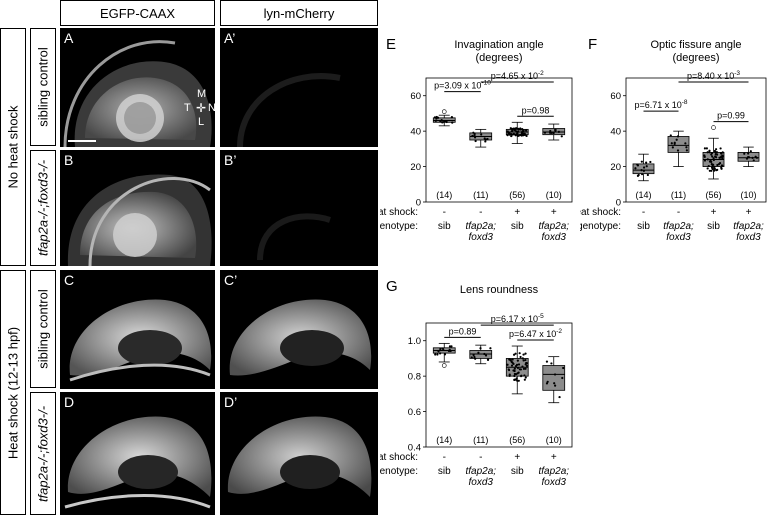 Image resolution: width=774 pixels, height=516 pixels. I want to click on y-tick-label: 60, so click(415, 96).